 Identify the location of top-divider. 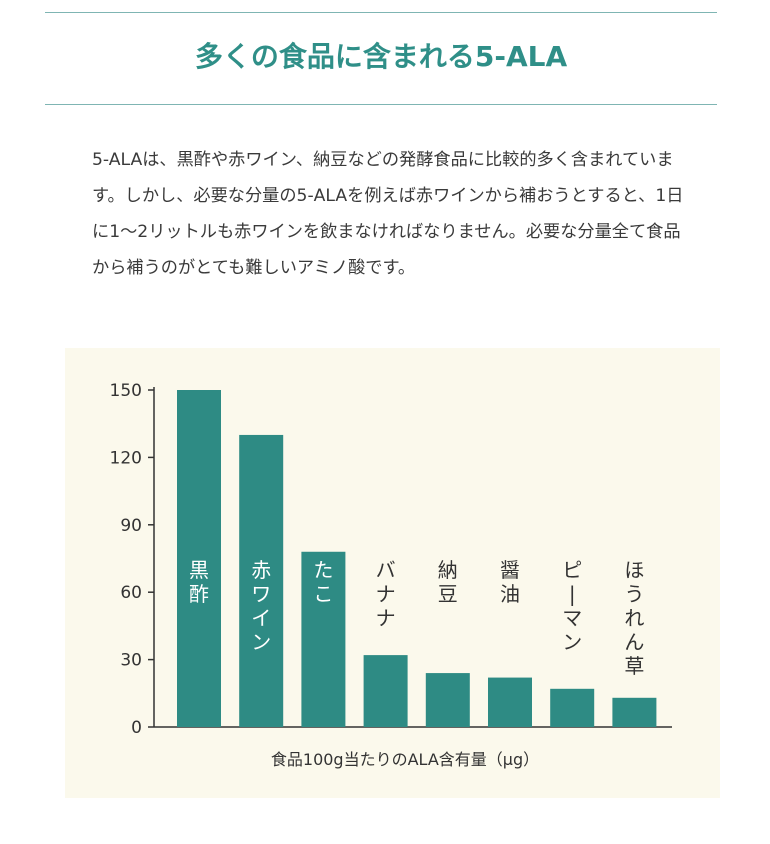
(381, 12).